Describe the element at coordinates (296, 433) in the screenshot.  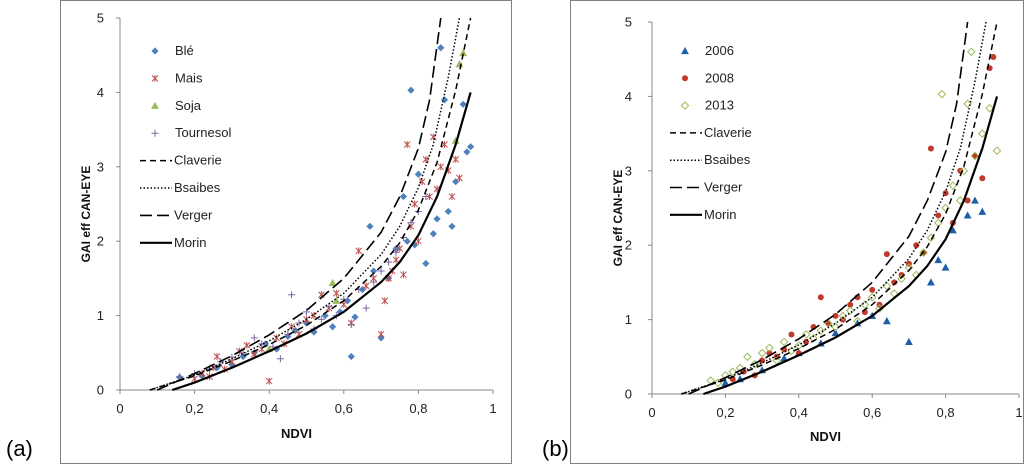
I see `x-axis-label: NDVI` at that location.